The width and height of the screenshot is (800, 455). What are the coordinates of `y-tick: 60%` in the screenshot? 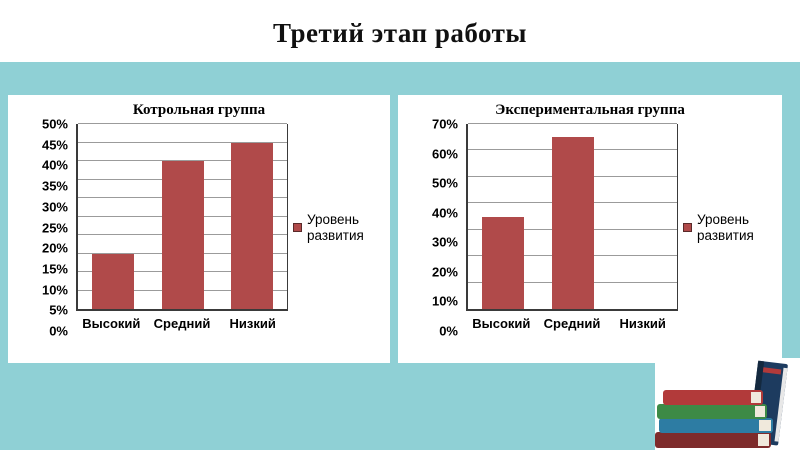 It's located at (444, 154).